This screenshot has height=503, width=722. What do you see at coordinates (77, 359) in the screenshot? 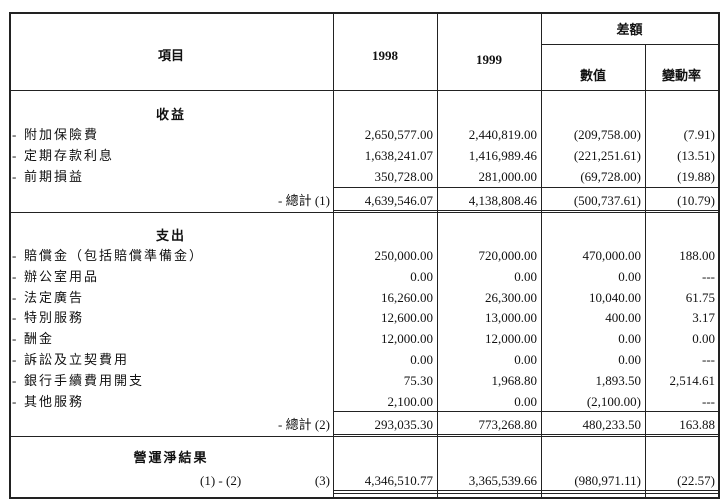
I see `row-label: 訴訟及立契費用` at bounding box center [77, 359].